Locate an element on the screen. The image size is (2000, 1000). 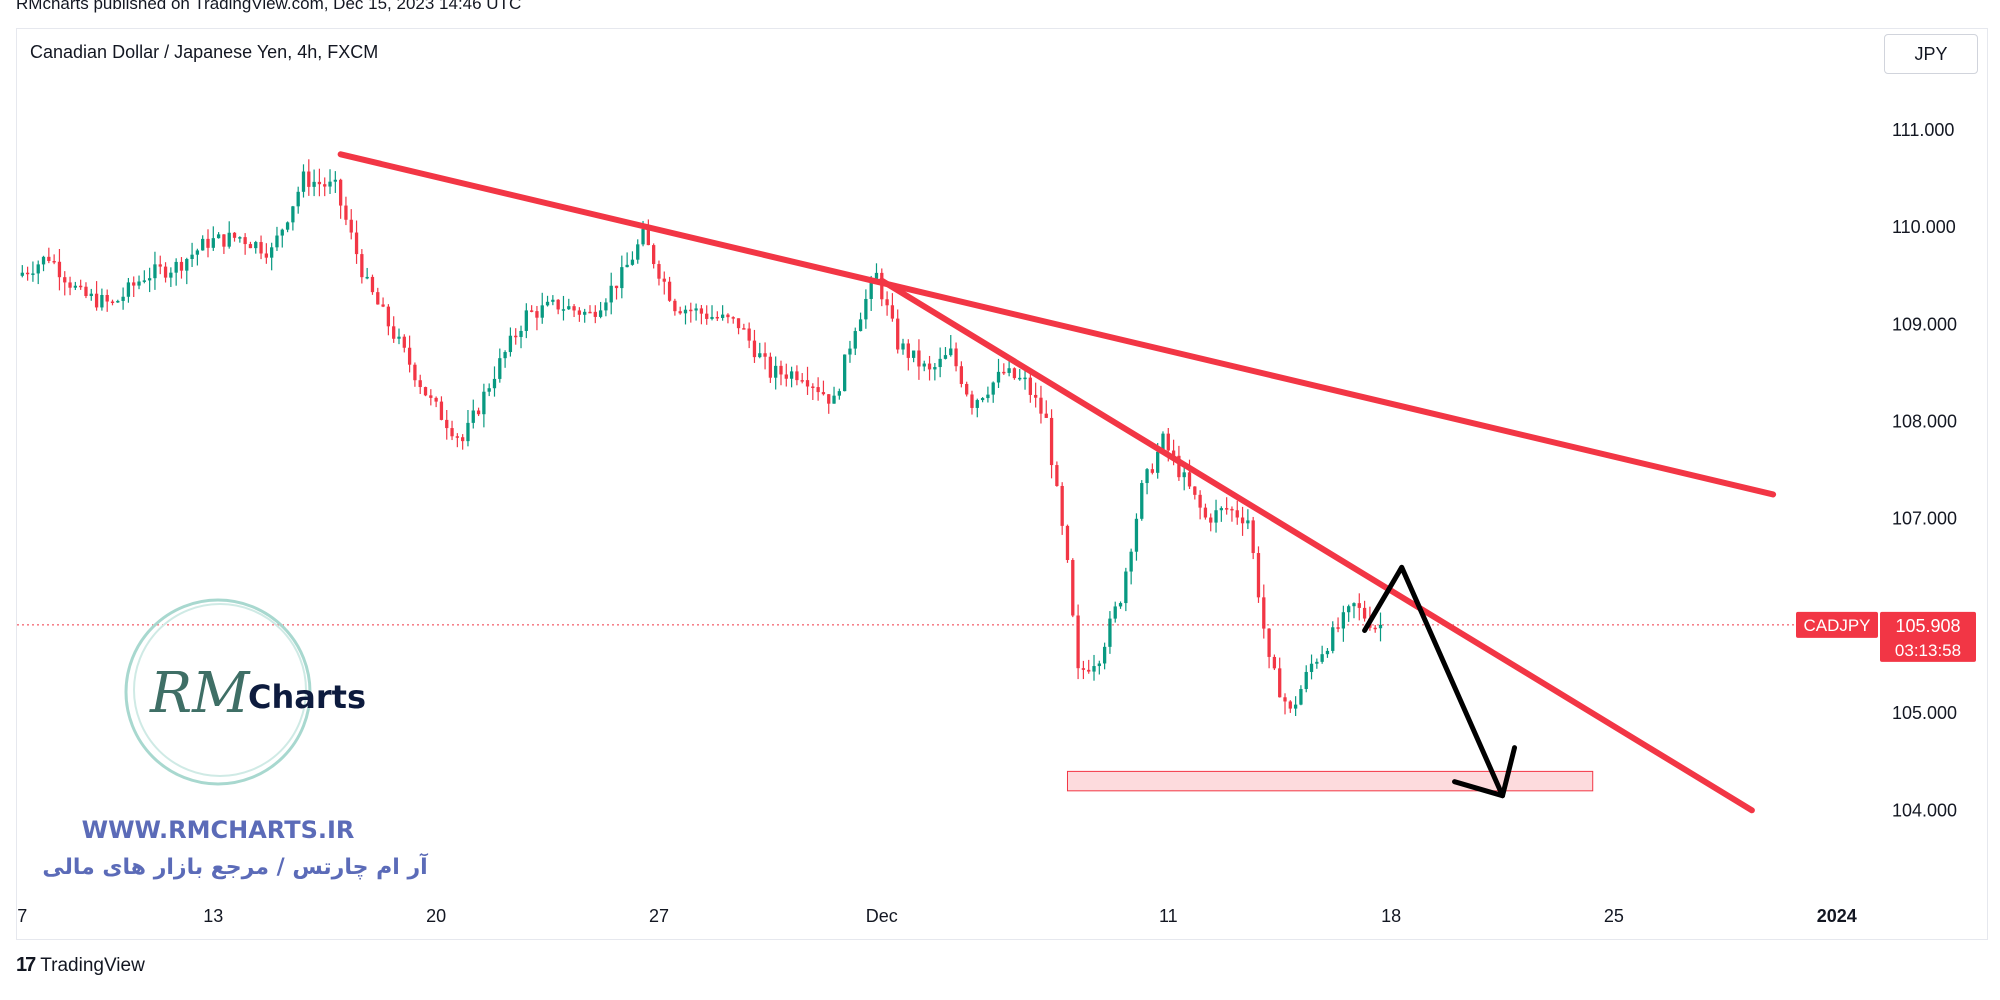
time-tick-label: Dec is located at coordinates (882, 916).